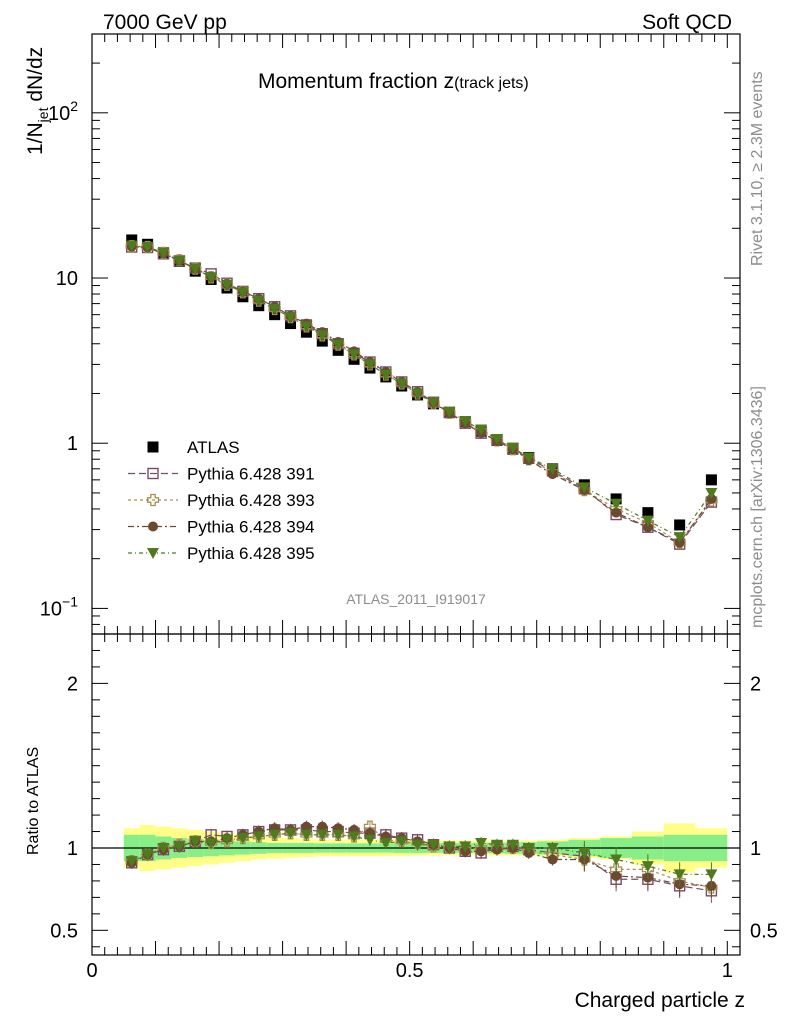  Describe the element at coordinates (356, 81) in the screenshot. I see `plot-title-main: Momentum fraction z` at that location.